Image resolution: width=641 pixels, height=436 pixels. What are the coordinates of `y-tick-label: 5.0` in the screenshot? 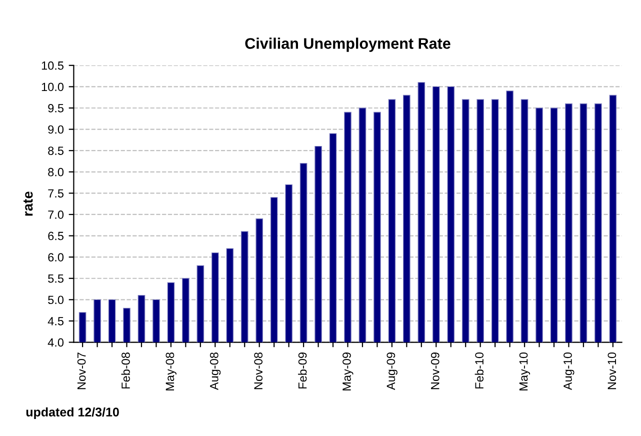 It's located at (56, 300).